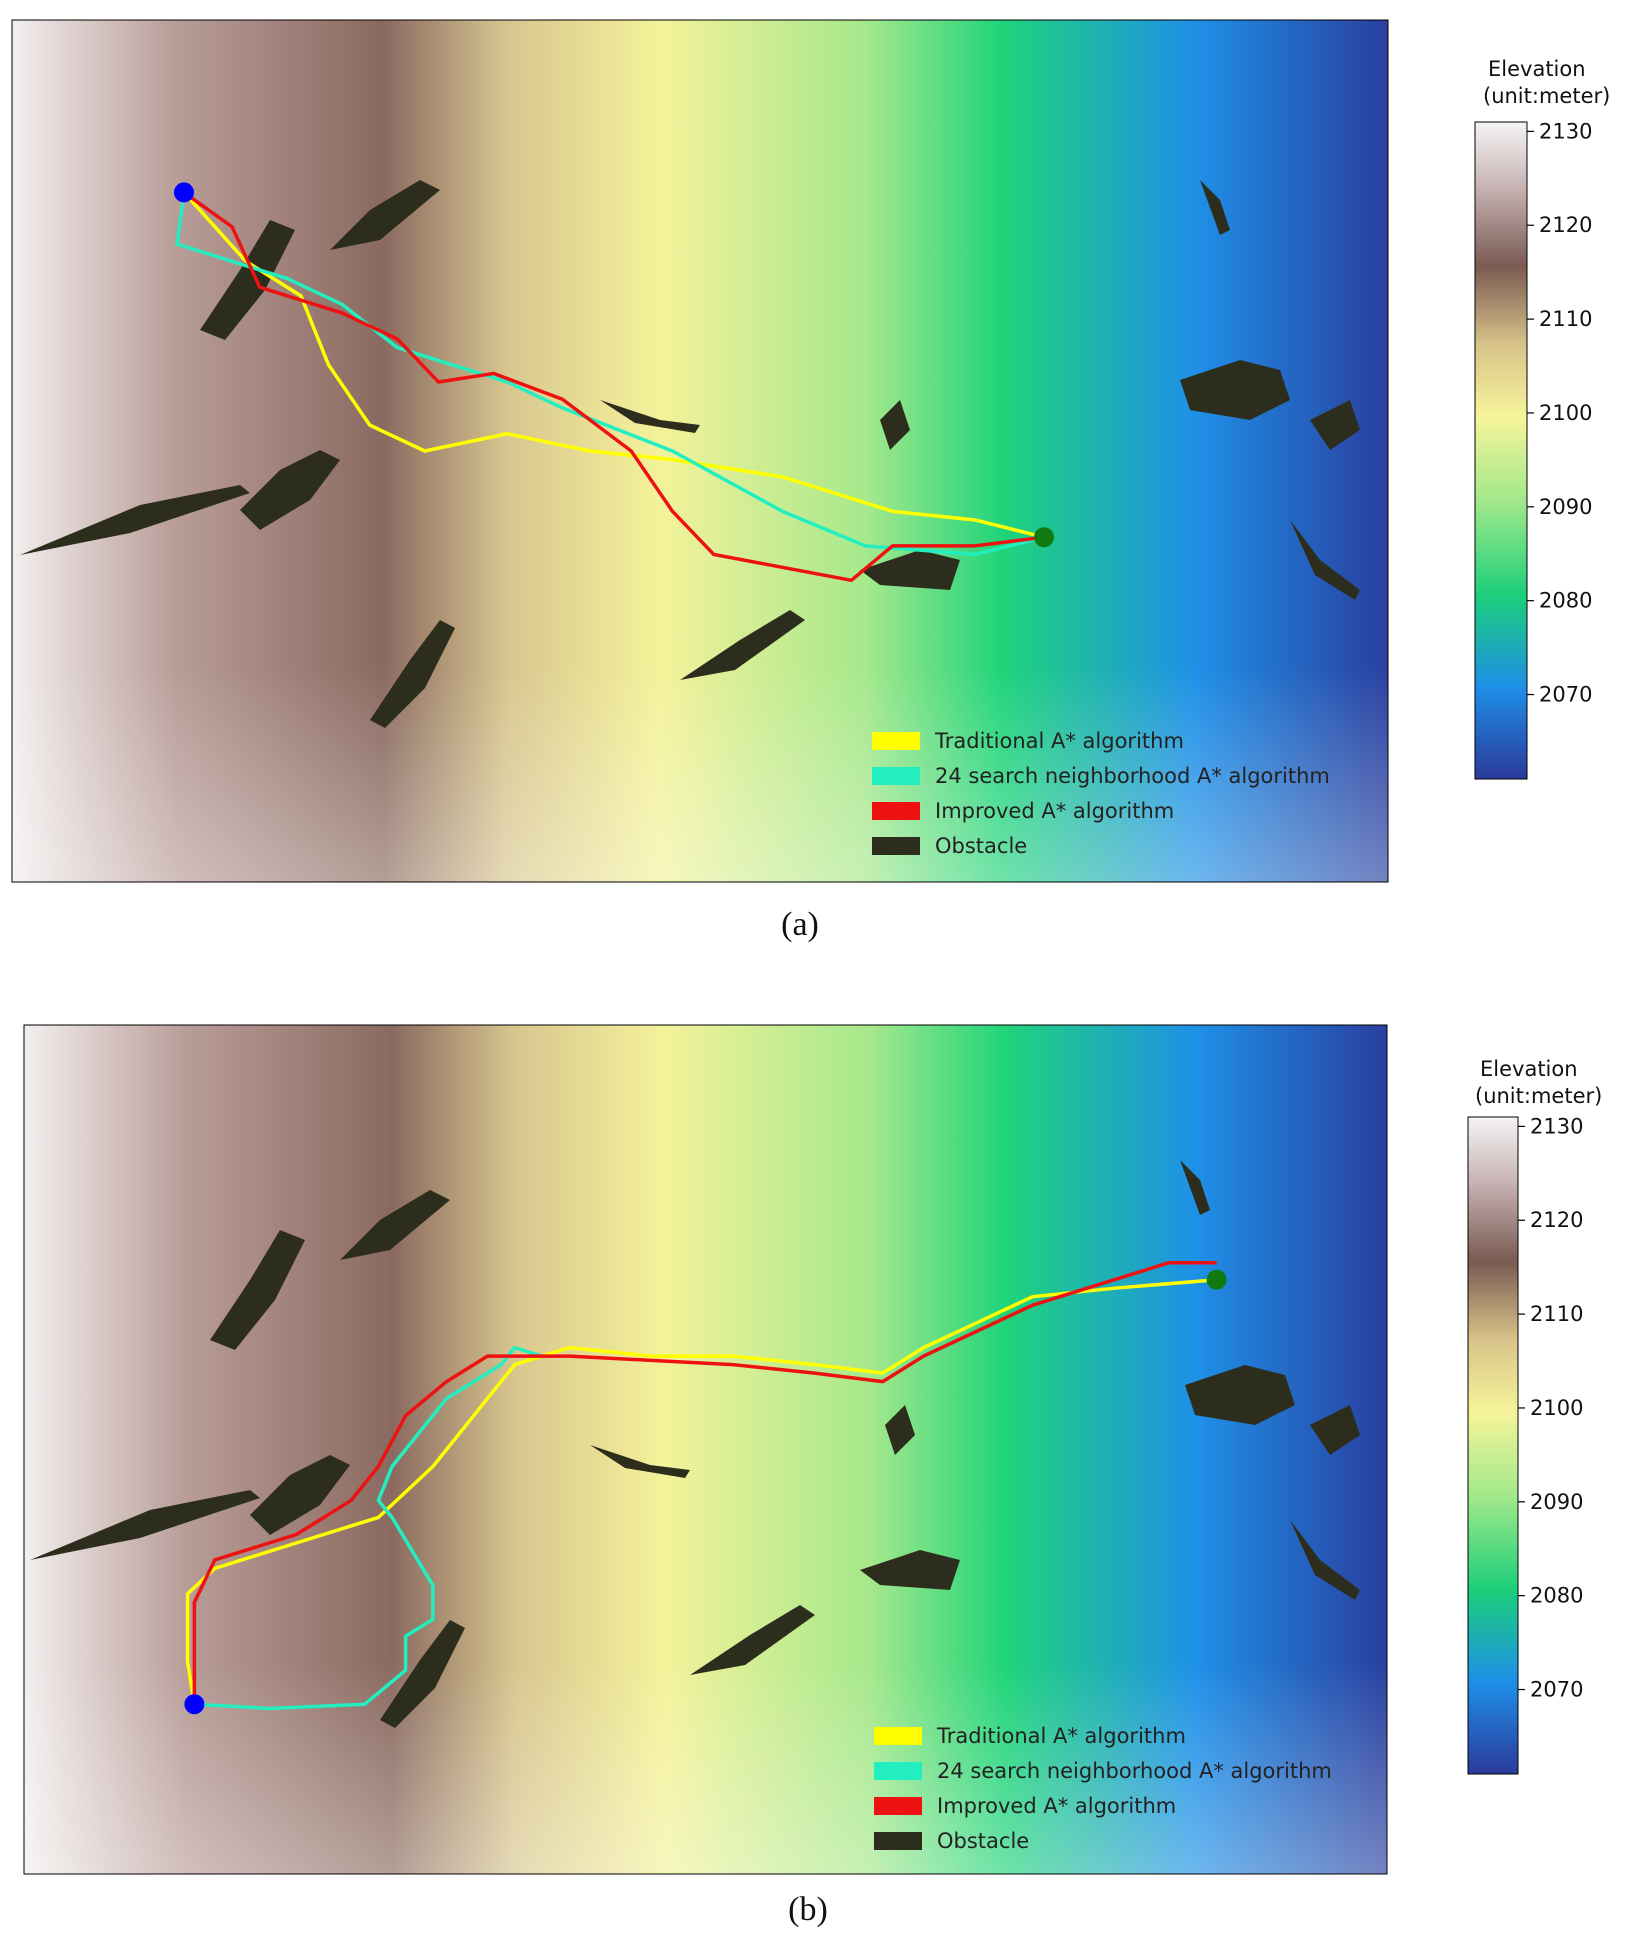  What do you see at coordinates (808, 1909) in the screenshot?
I see `panel-label-b: (b)` at bounding box center [808, 1909].